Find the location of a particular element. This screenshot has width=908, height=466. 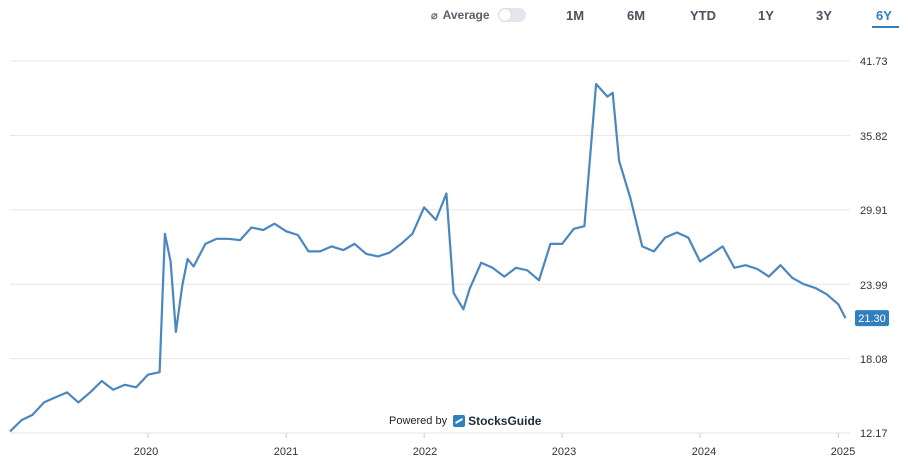

y-axis-labels: 41.73 35.82 29.91 23.99 18.08 12.17 is located at coordinates (874, 248).